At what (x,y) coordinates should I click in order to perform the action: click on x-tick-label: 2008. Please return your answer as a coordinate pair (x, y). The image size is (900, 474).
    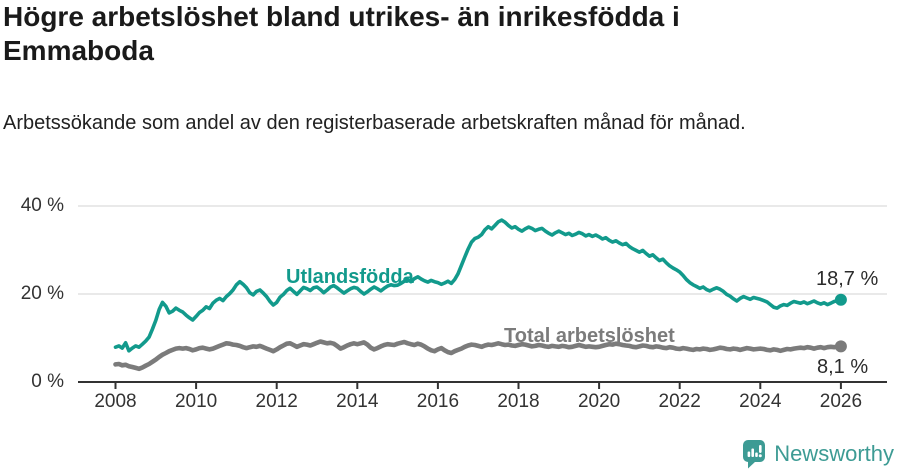
    Looking at the image, I should click on (115, 401).